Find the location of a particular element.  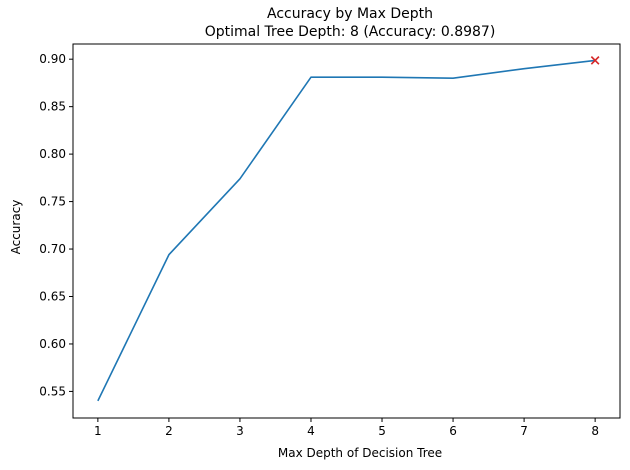

chart-title: Accuracy by Max Depth is located at coordinates (350, 14).